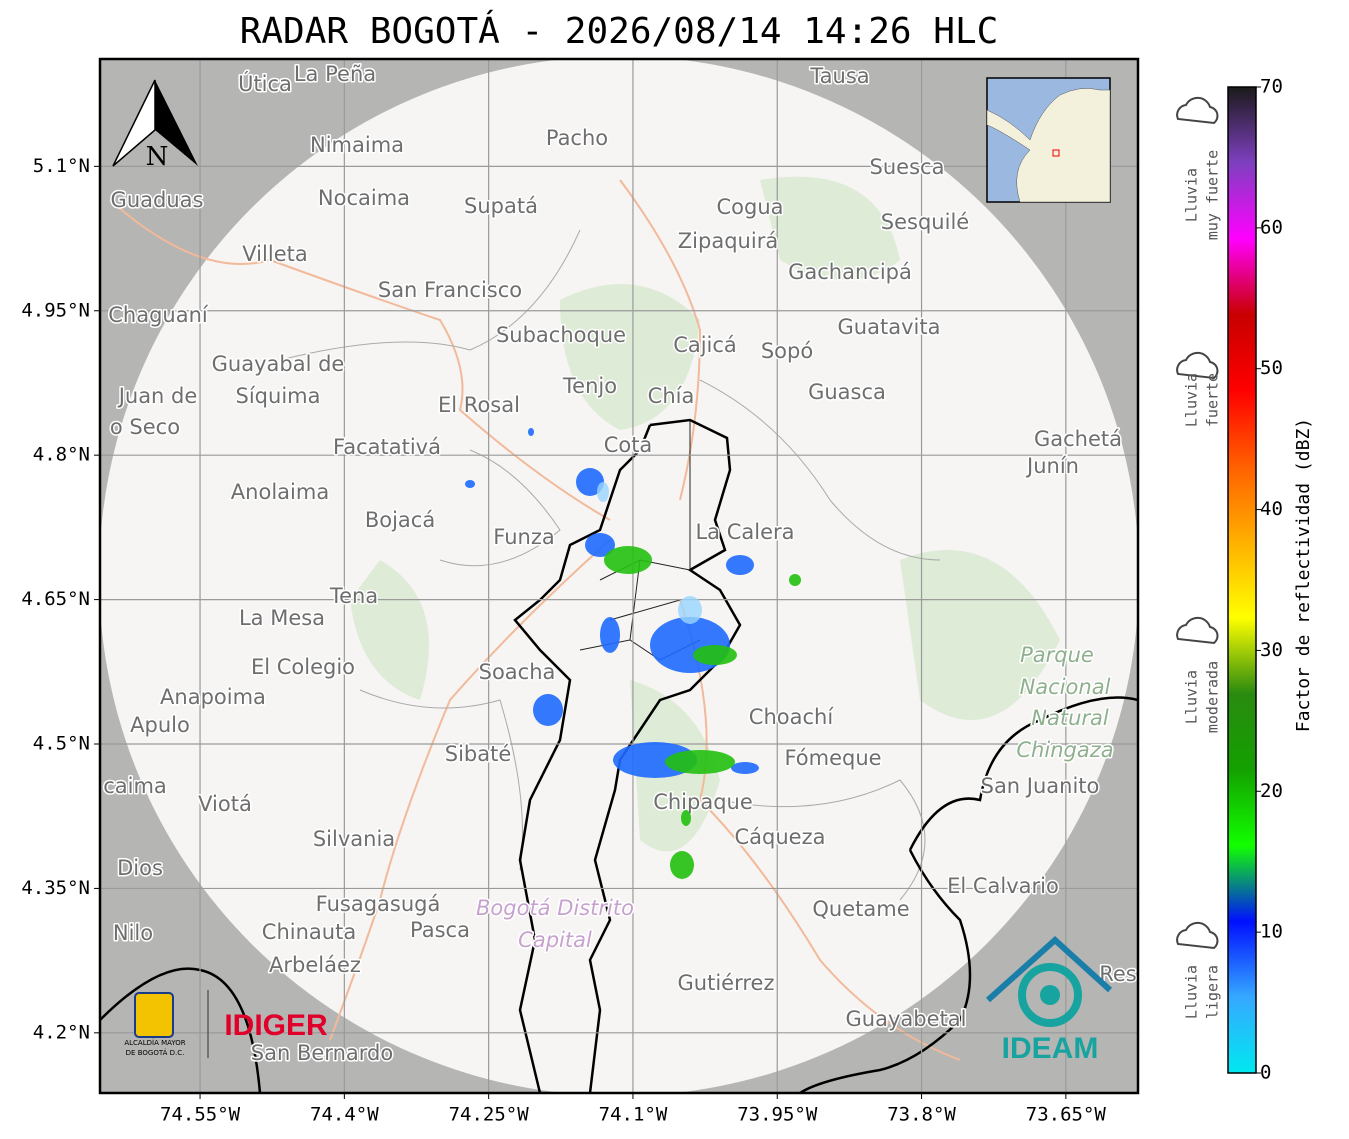 Image resolution: width=1349 pixels, height=1139 pixels. What do you see at coordinates (501, 206) in the screenshot?
I see `place-name: Supatá` at bounding box center [501, 206].